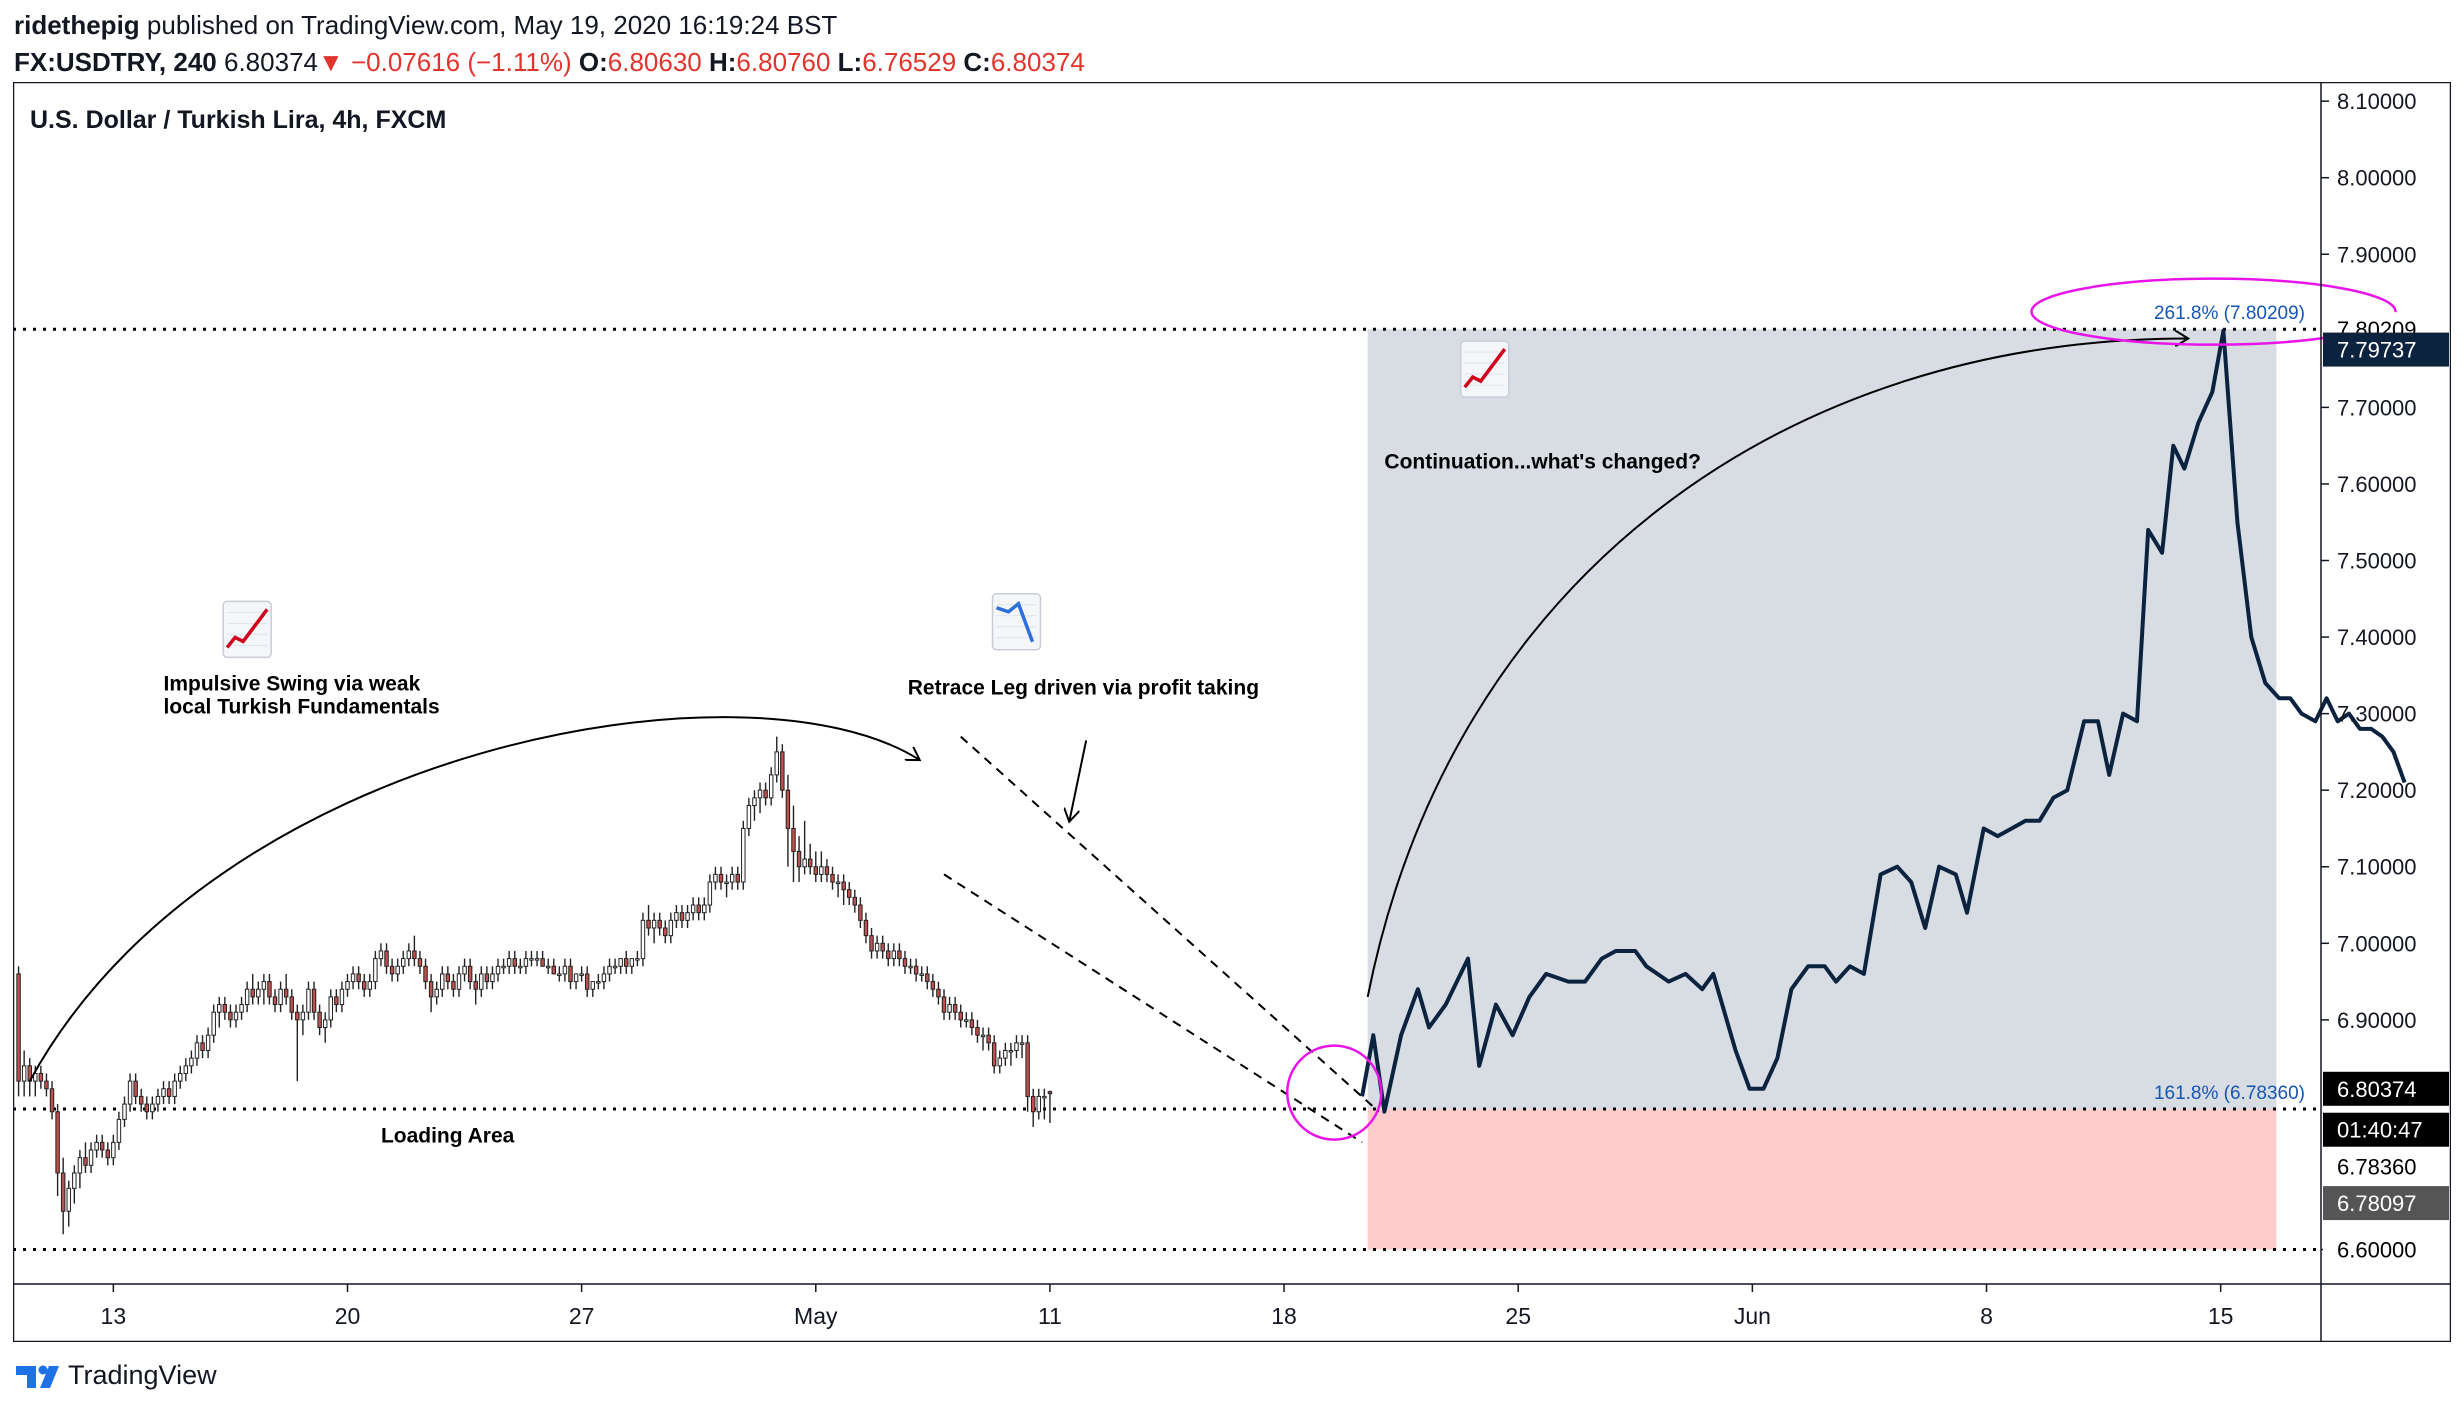  What do you see at coordinates (1284, 1316) in the screenshot?
I see `x-tick-label: 18` at bounding box center [1284, 1316].